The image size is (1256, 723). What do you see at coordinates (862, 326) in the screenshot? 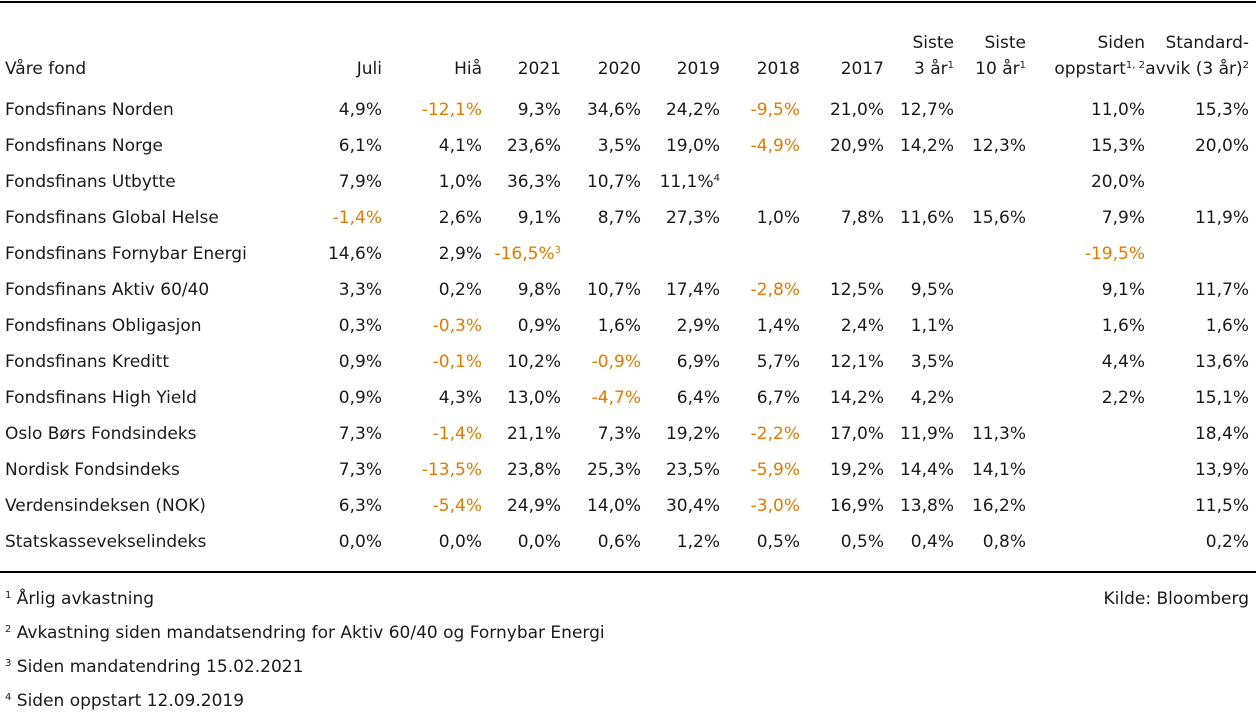
I see `cell-value: 2,4%` at bounding box center [862, 326].